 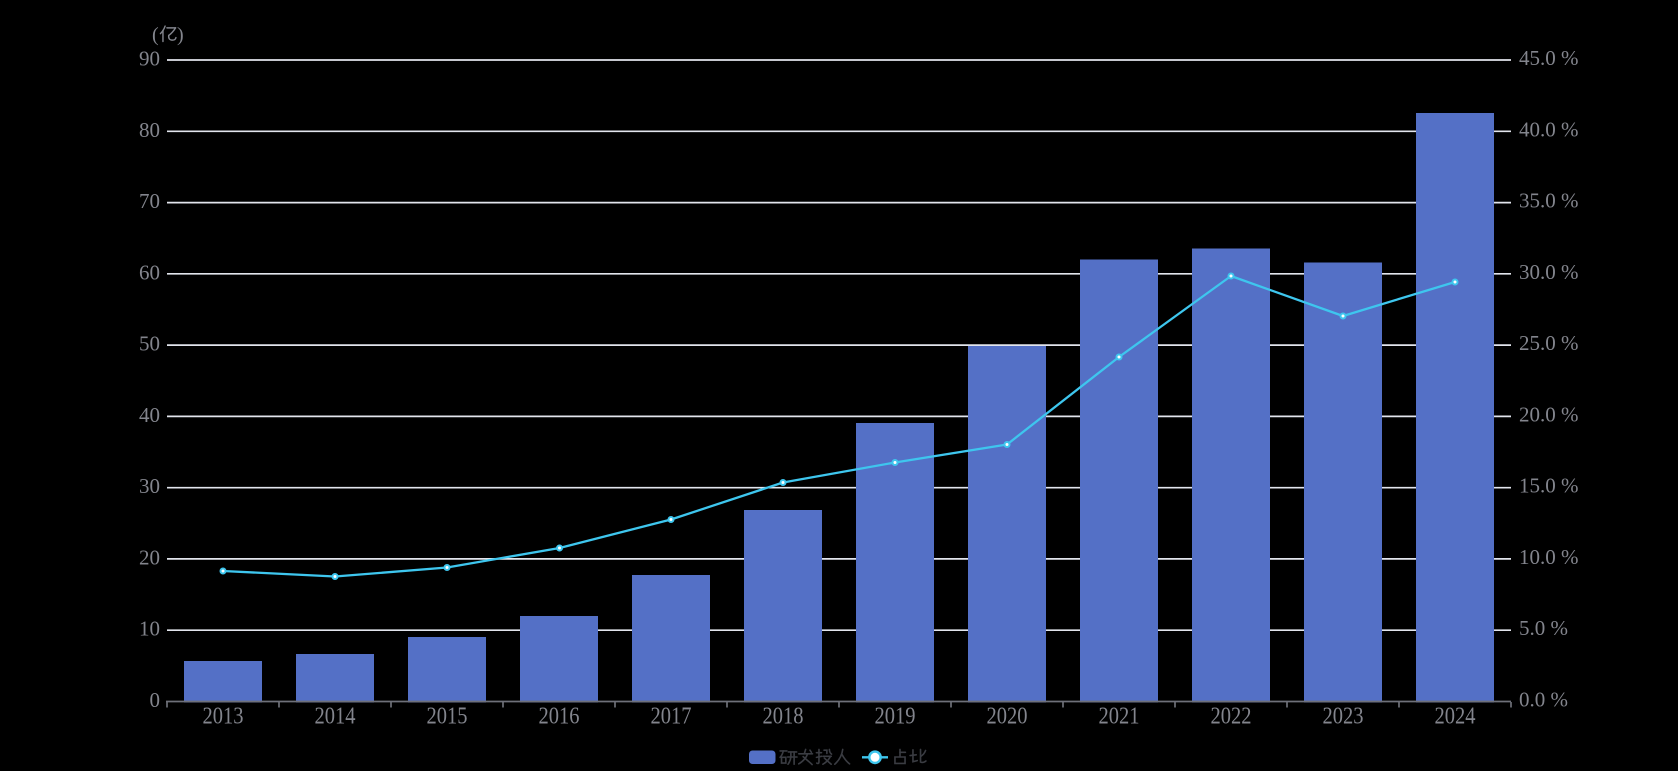 I want to click on svg-text: 70, so click(x=149, y=201).